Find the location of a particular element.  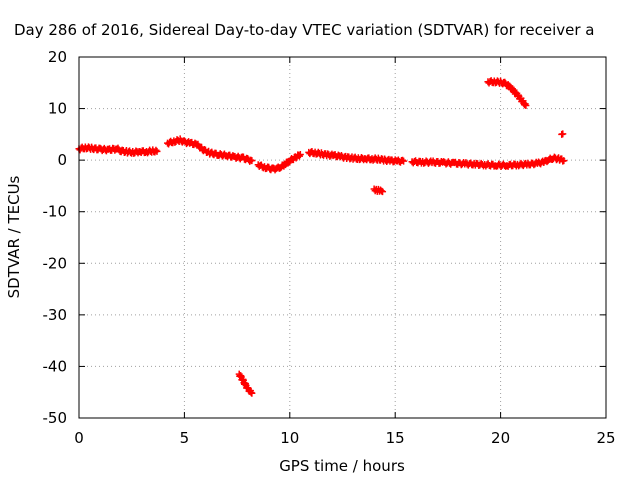

y-tick-label: 0 is located at coordinates (62, 160).